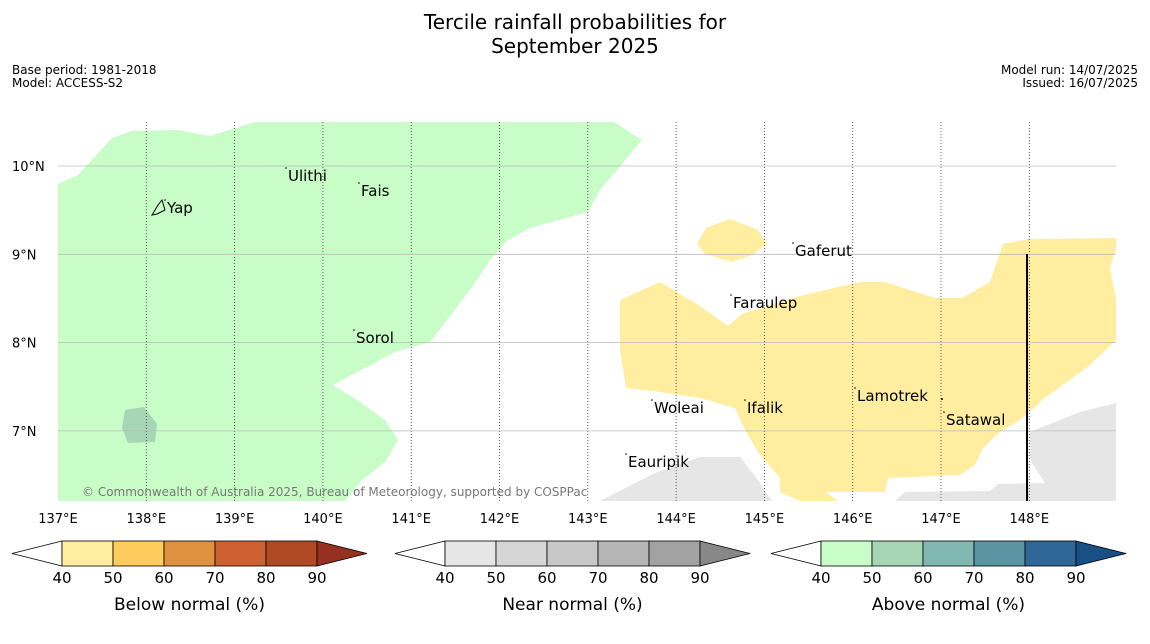 The image size is (1150, 644). Describe the element at coordinates (823, 251) in the screenshot. I see `place-label-gaferut: Gaferut` at that location.